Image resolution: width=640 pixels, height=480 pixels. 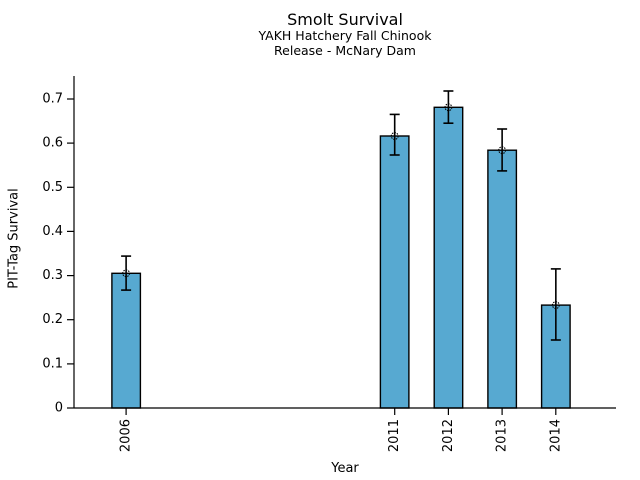 I want to click on y-tick-label: 0.5, so click(x=52, y=187).